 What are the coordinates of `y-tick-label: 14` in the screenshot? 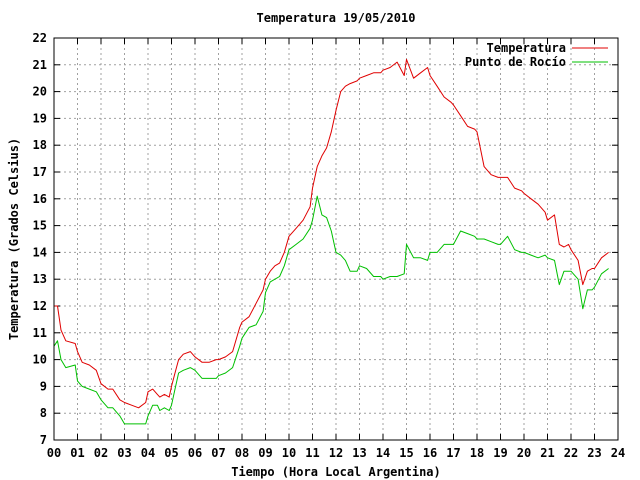 It's located at (40, 252).